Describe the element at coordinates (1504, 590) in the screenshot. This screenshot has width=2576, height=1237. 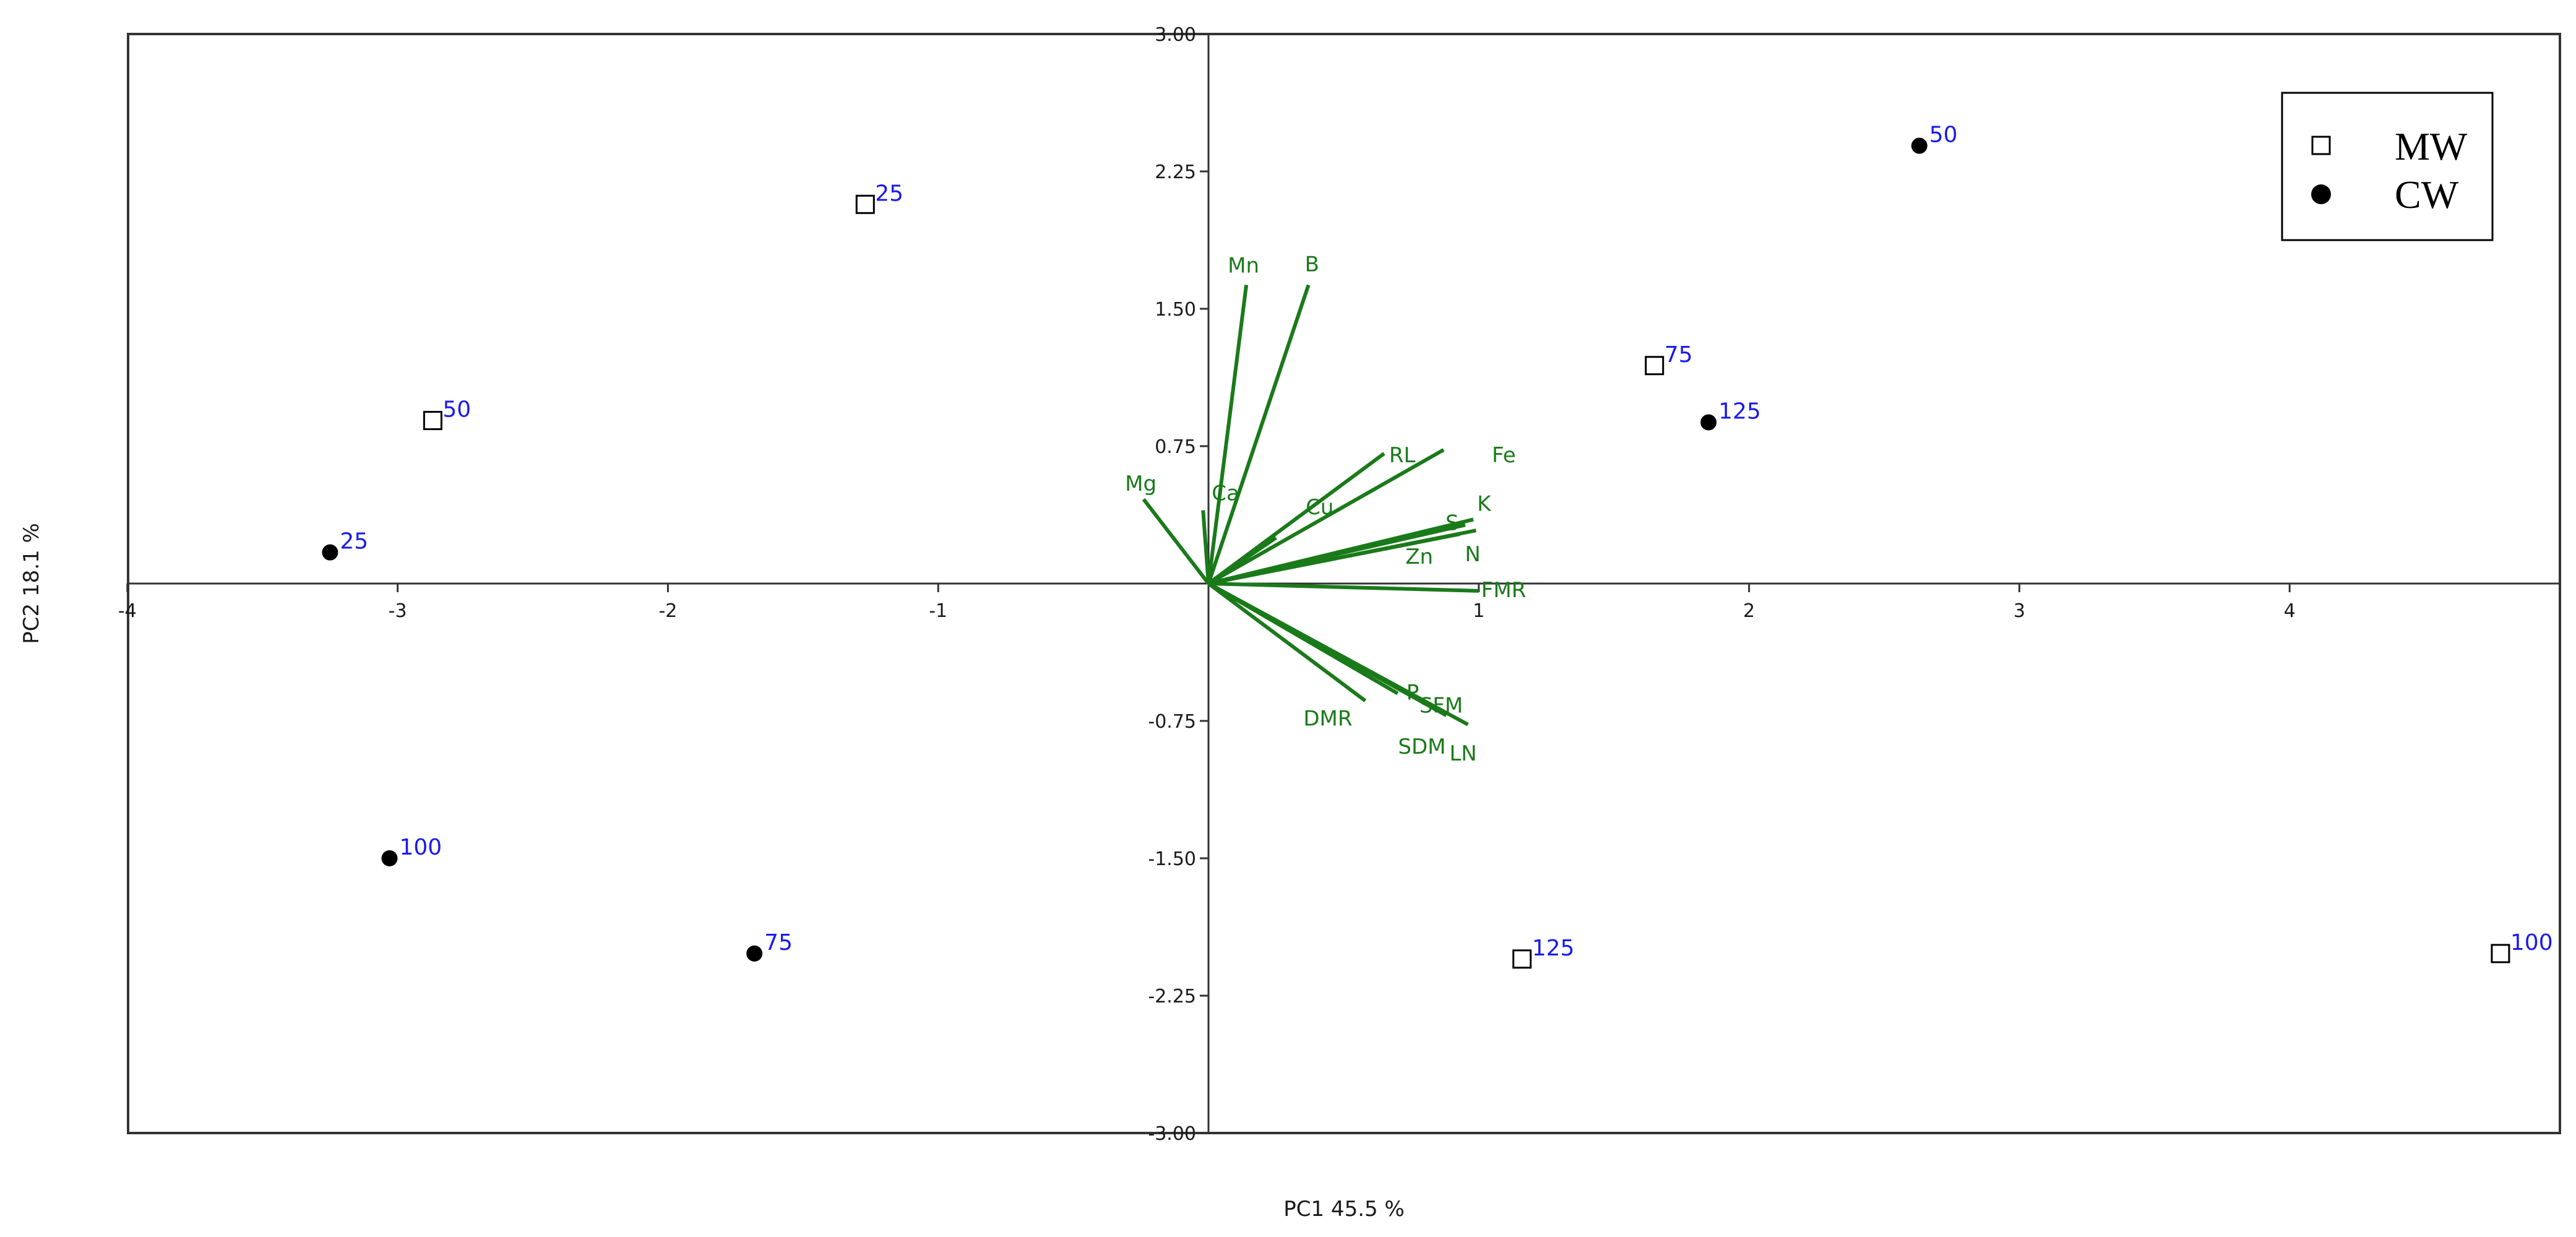
I see `vector-label-fmr: FMR` at that location.